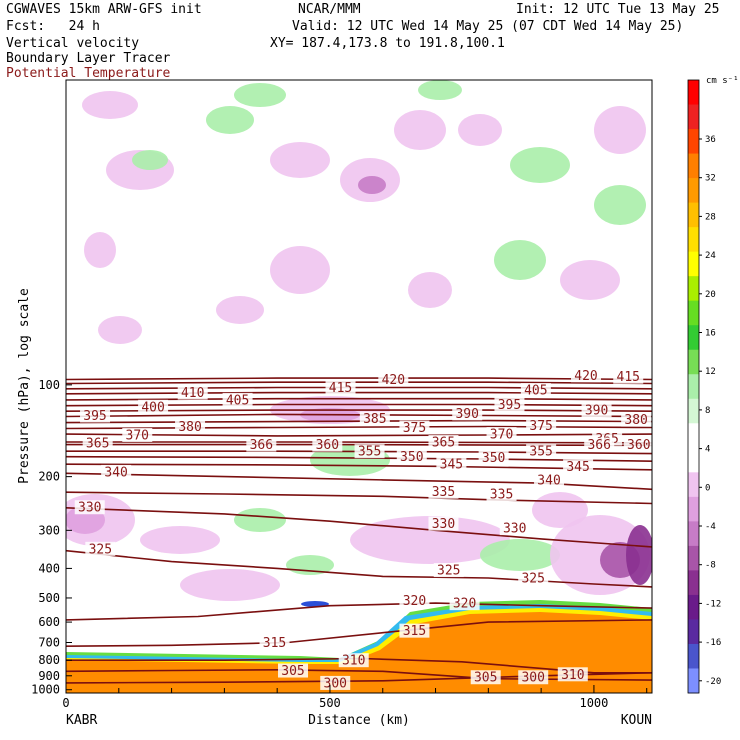  Describe the element at coordinates (707, 411) in the screenshot. I see `colorbar-tick-label: 8` at that location.